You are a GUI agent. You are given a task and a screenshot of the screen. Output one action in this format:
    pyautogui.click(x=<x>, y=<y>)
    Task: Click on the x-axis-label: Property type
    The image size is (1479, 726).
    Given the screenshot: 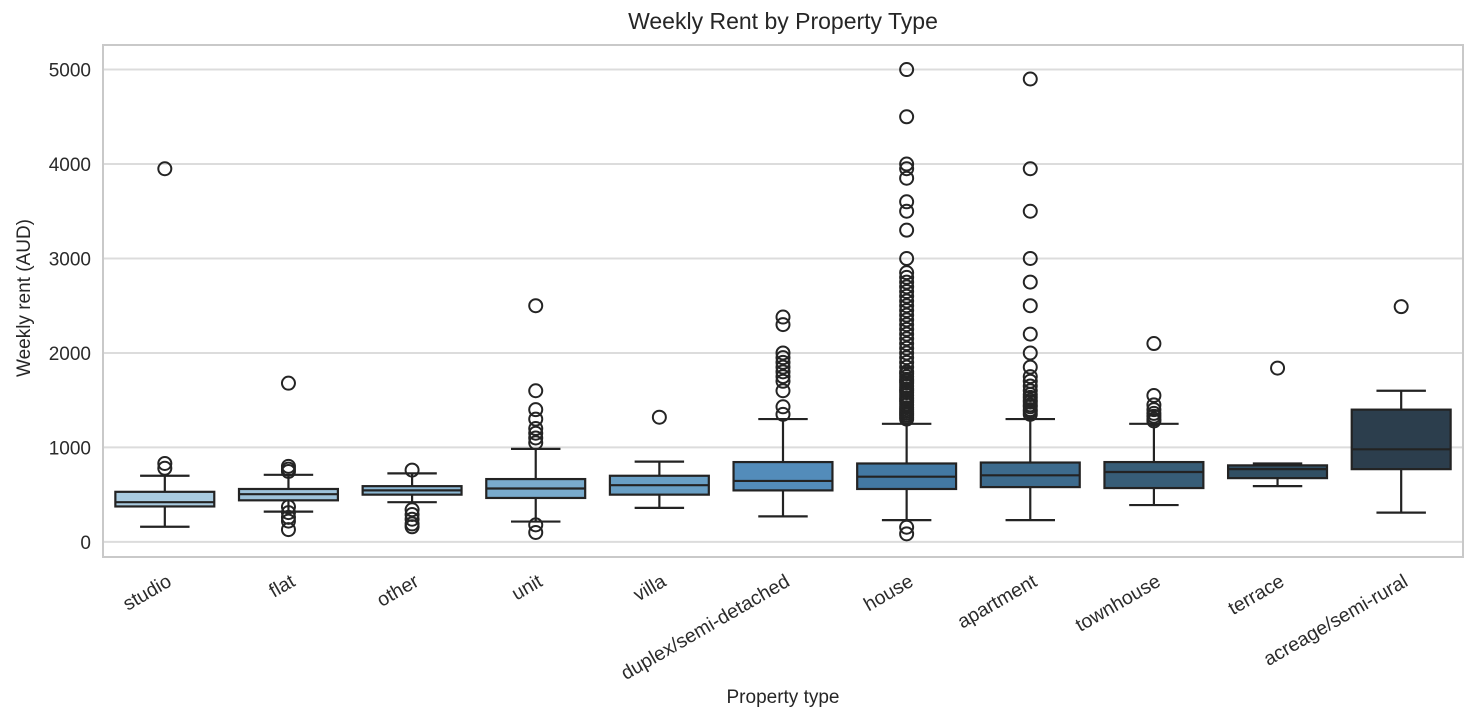 What is the action you would take?
    pyautogui.click(x=783, y=697)
    